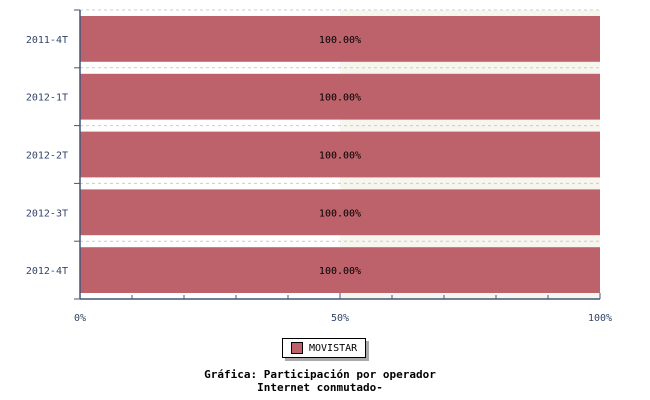  I want to click on category-label: 2012-3T, so click(47, 213).